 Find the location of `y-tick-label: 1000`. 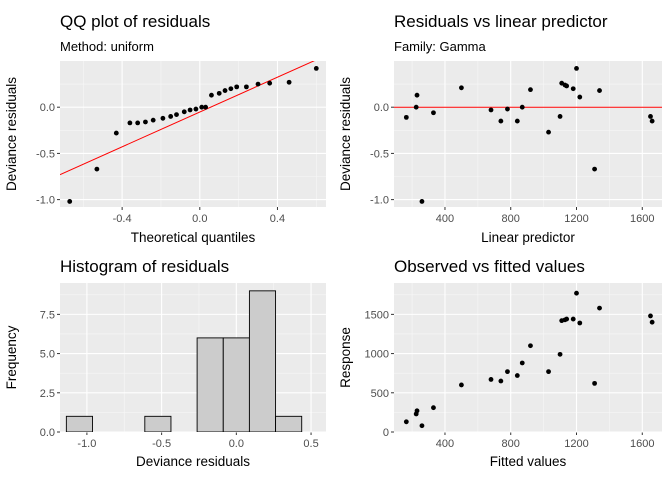

y-tick-label: 1000 is located at coordinates (377, 355).